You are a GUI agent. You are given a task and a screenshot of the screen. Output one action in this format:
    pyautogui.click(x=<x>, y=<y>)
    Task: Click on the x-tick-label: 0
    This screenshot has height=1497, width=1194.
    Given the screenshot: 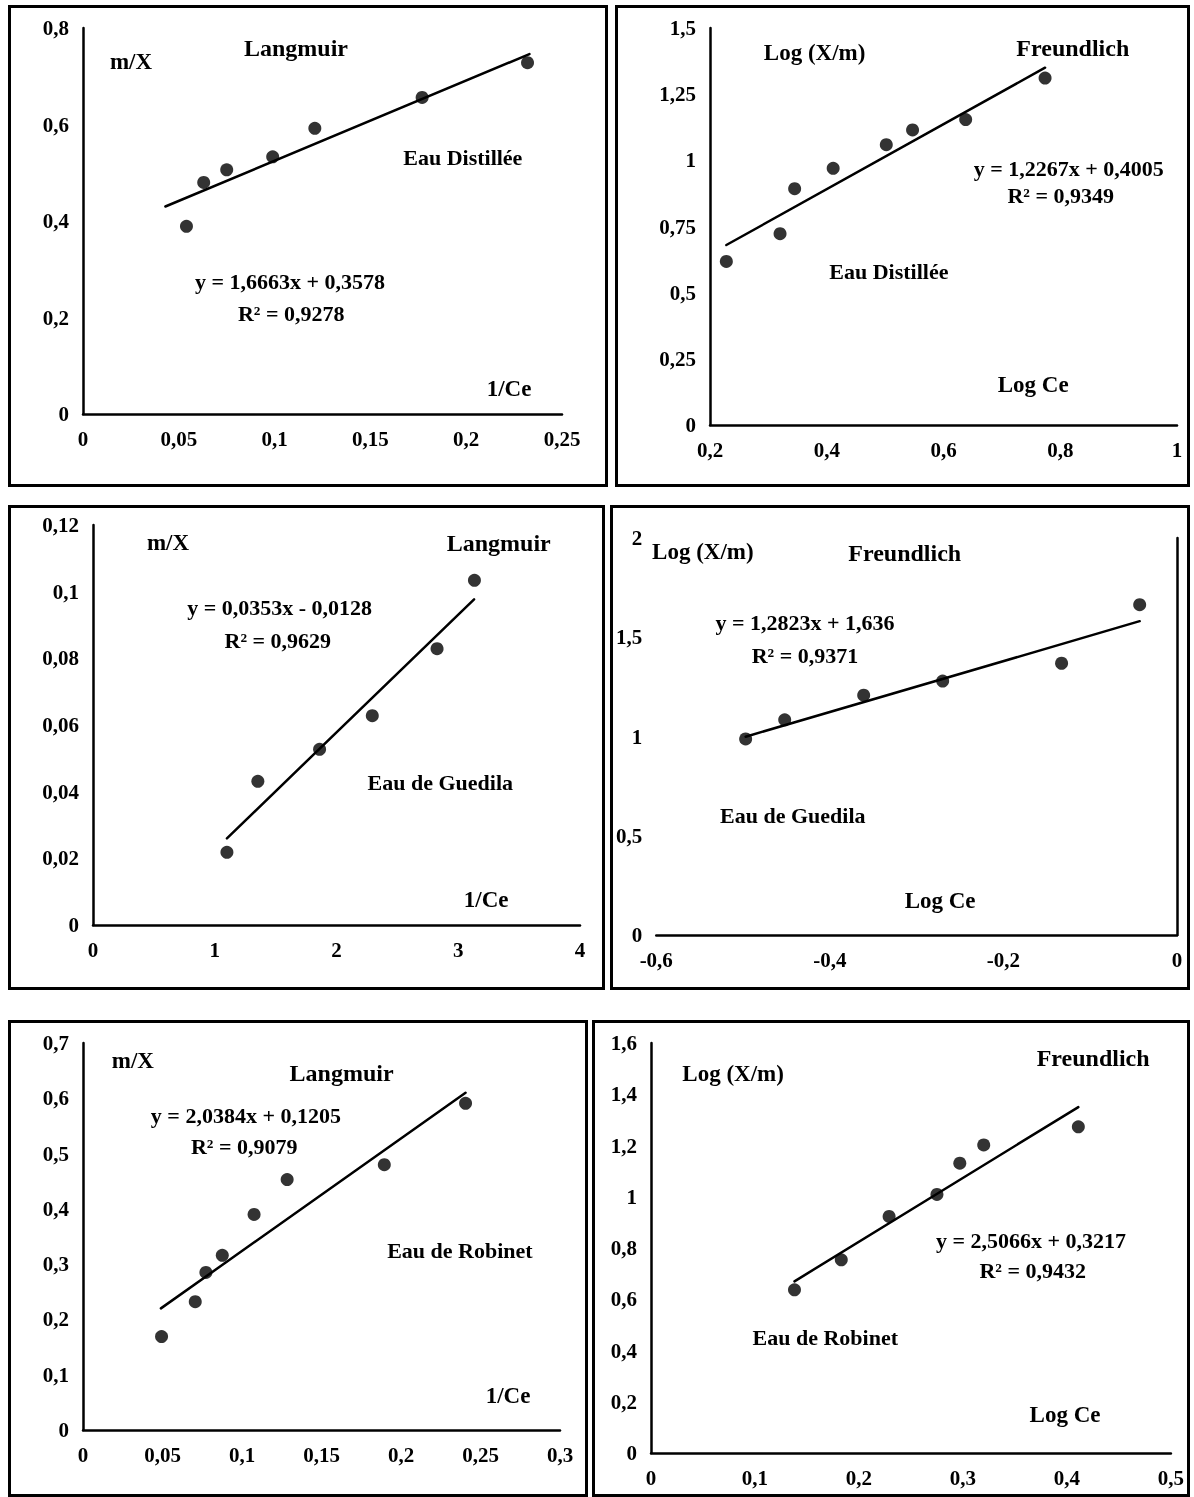 What is the action you would take?
    pyautogui.click(x=93, y=949)
    